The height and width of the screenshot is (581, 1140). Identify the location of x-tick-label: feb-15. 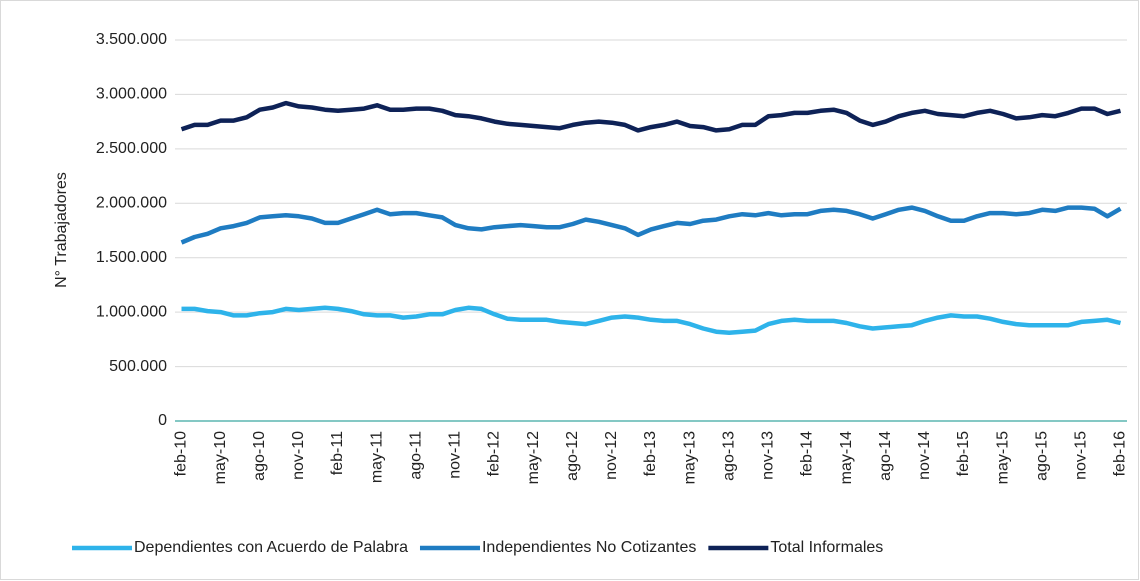
(963, 453).